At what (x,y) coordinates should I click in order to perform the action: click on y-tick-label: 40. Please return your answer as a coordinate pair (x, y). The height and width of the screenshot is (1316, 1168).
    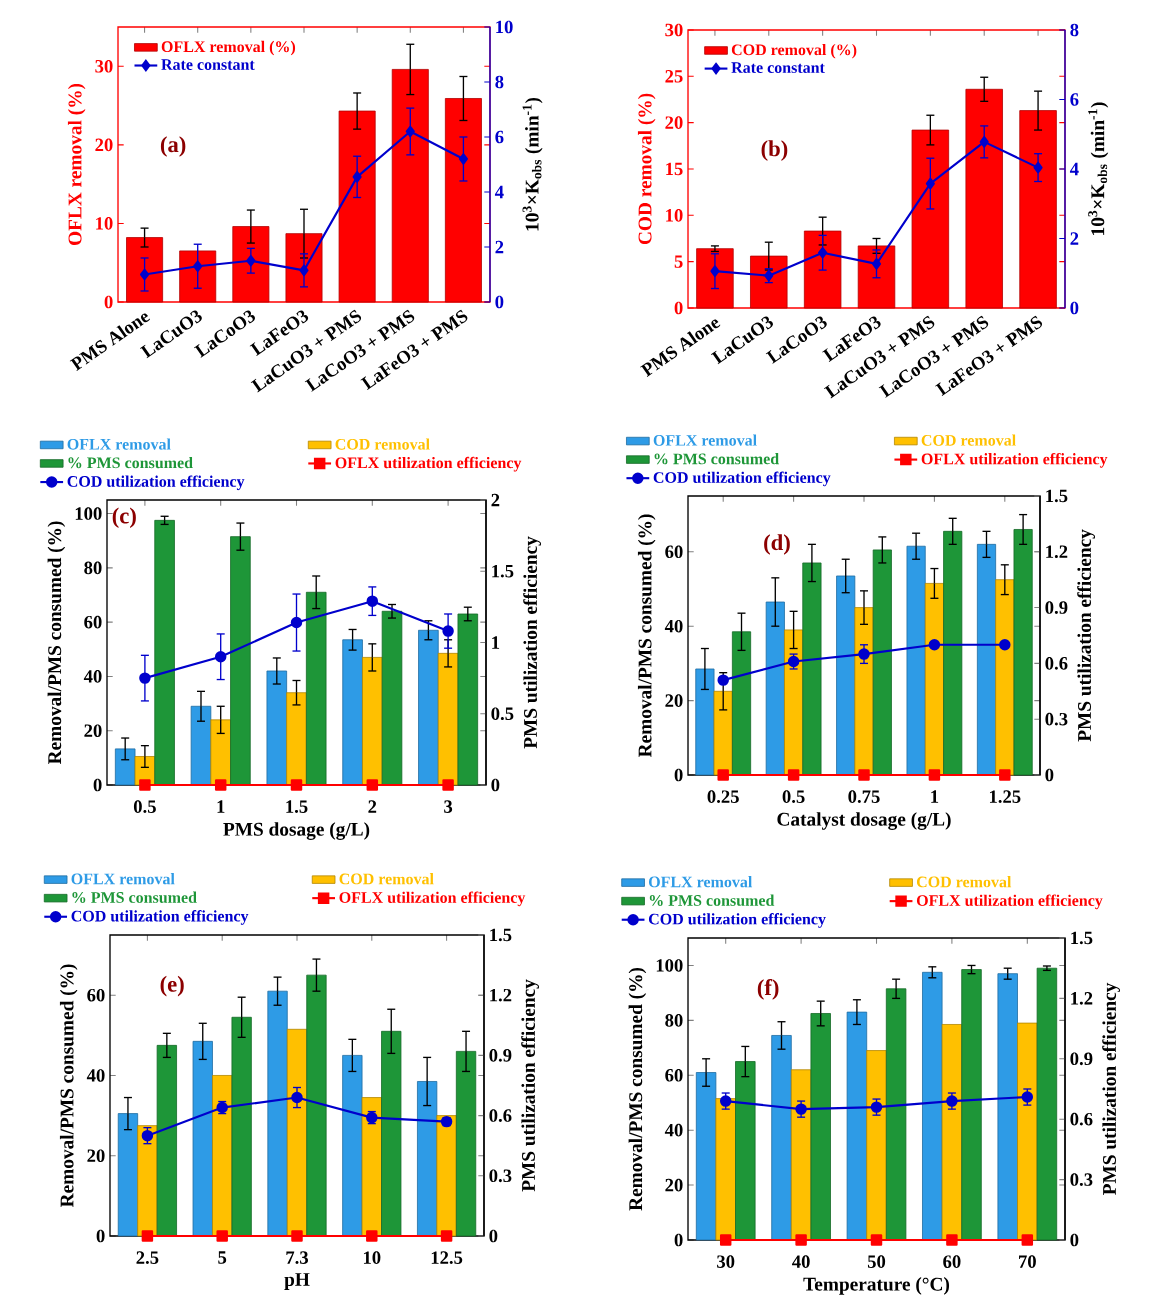
    Looking at the image, I should click on (95, 1075).